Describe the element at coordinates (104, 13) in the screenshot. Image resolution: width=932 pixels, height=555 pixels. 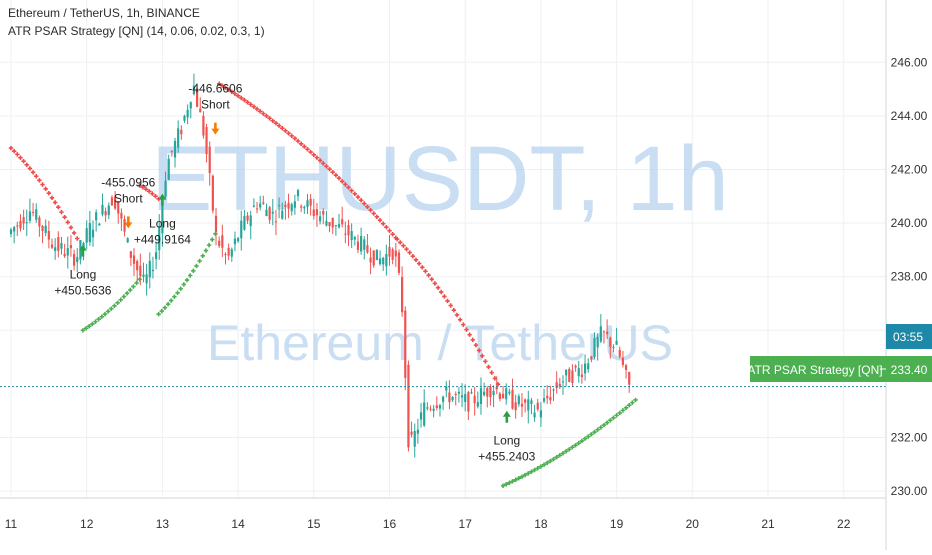
I see `chart-title: Ethereum / TetherUS, 1h, BINANCE` at that location.